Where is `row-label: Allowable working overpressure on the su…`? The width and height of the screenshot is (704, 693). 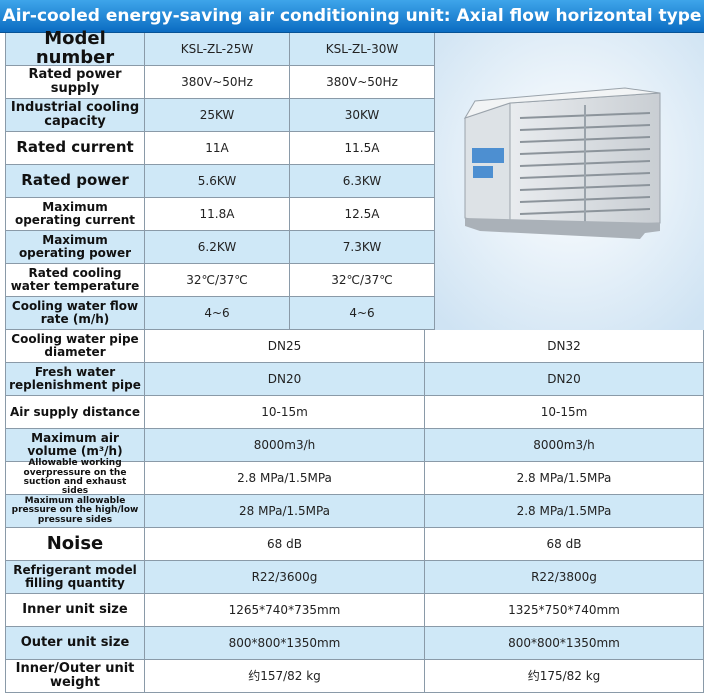
row-label: Allowable working overpressure on the su… is located at coordinates (75, 477).